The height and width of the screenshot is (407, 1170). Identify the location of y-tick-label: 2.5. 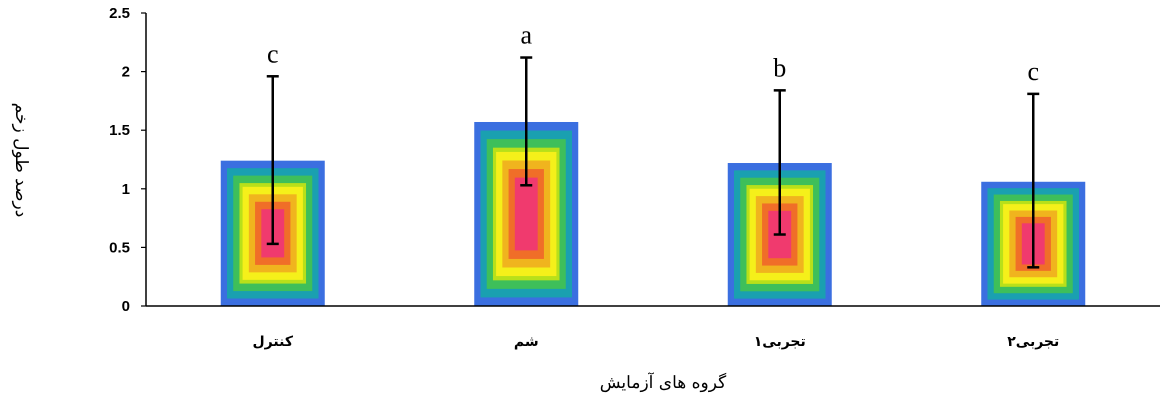
(119, 13).